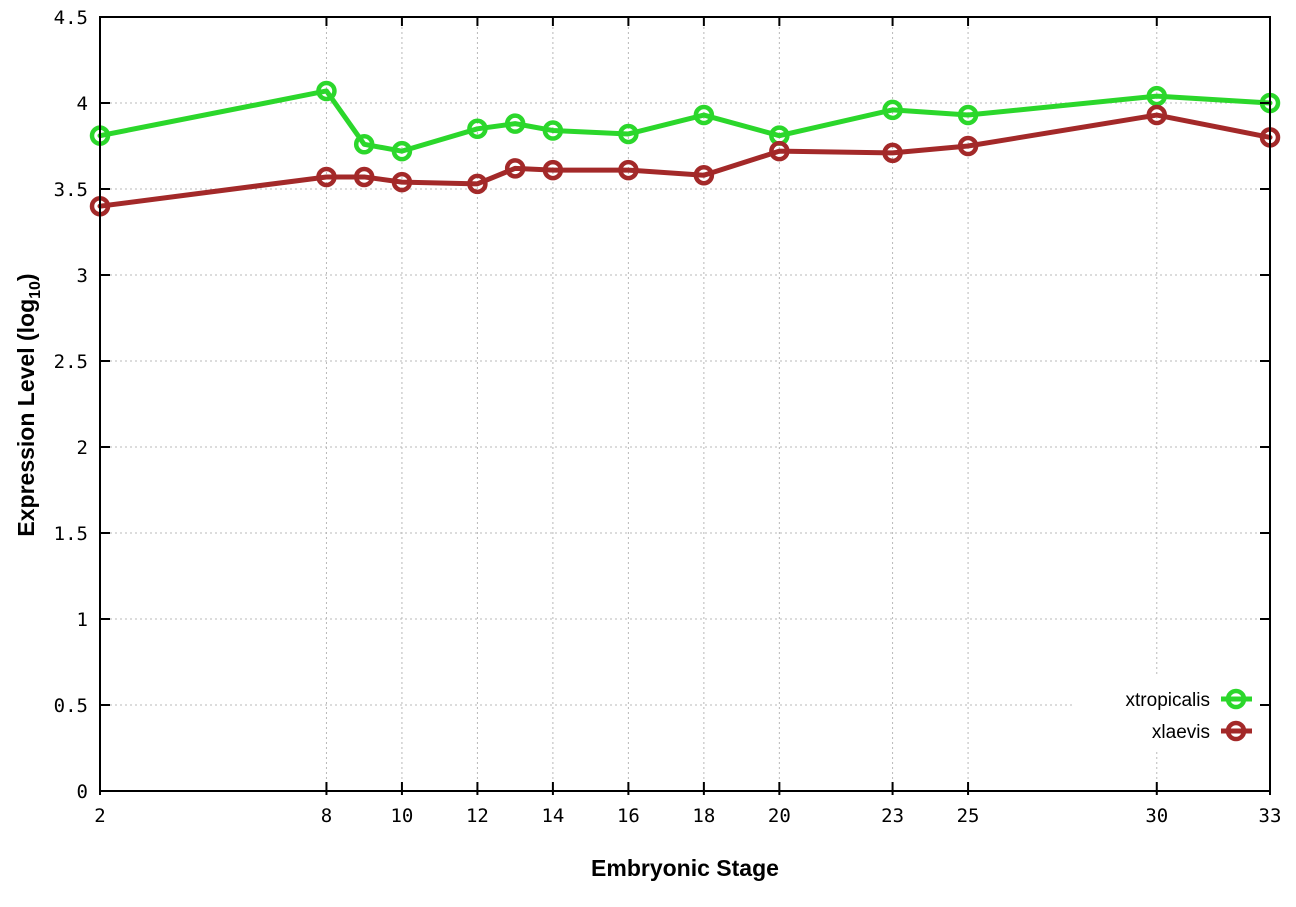  What do you see at coordinates (26, 277) in the screenshot?
I see `y-axis-title-close: )` at bounding box center [26, 277].